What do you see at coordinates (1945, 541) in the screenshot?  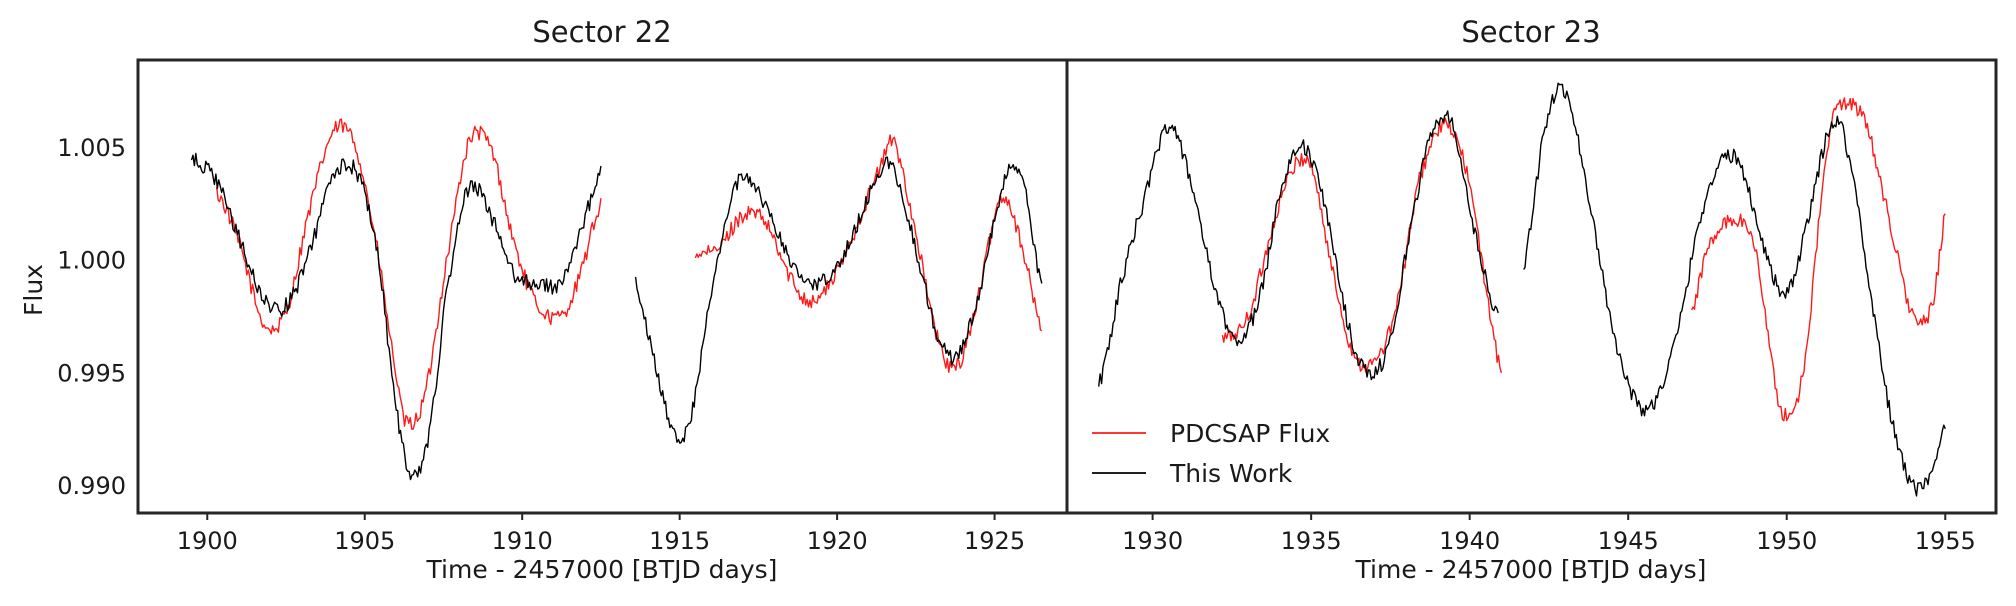 I see `x-tick-label: 1955` at bounding box center [1945, 541].